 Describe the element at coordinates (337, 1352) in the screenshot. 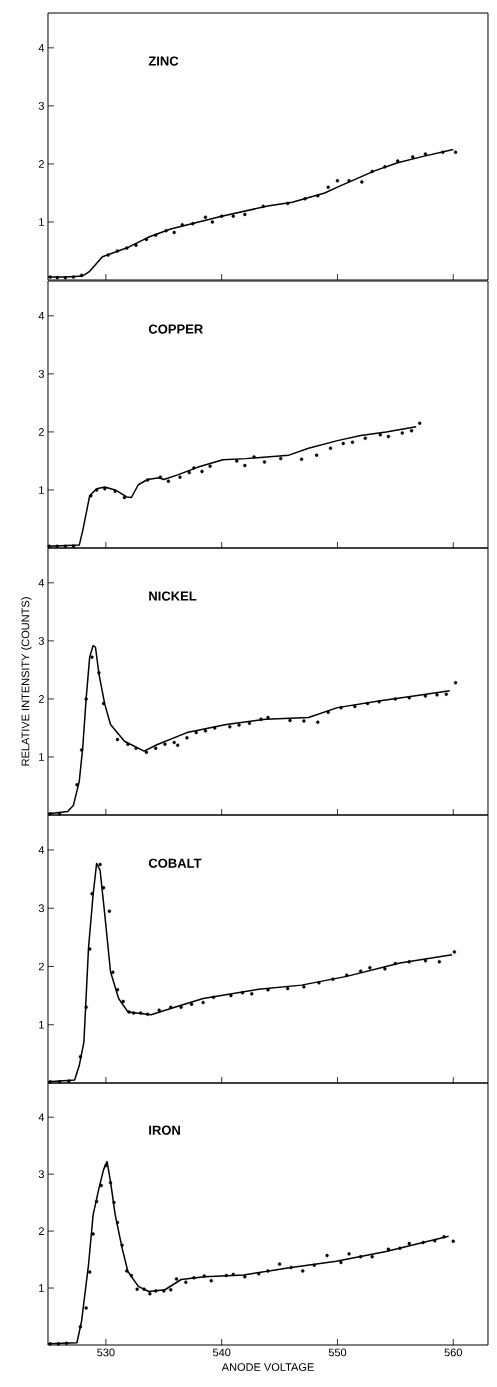

I see `x-tick-label: 550` at that location.